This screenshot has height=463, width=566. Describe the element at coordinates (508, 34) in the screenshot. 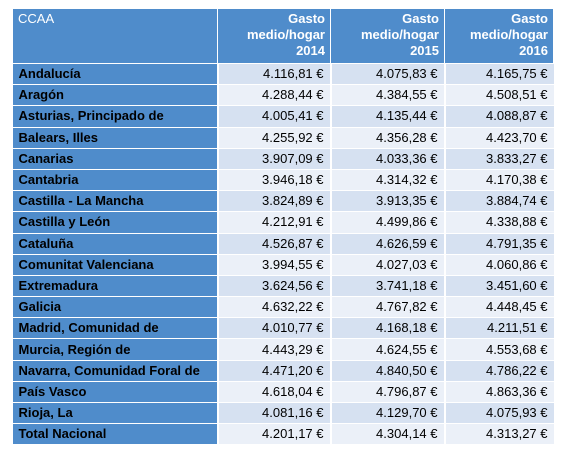

I see `header-2016-line2: medio/hogar` at that location.